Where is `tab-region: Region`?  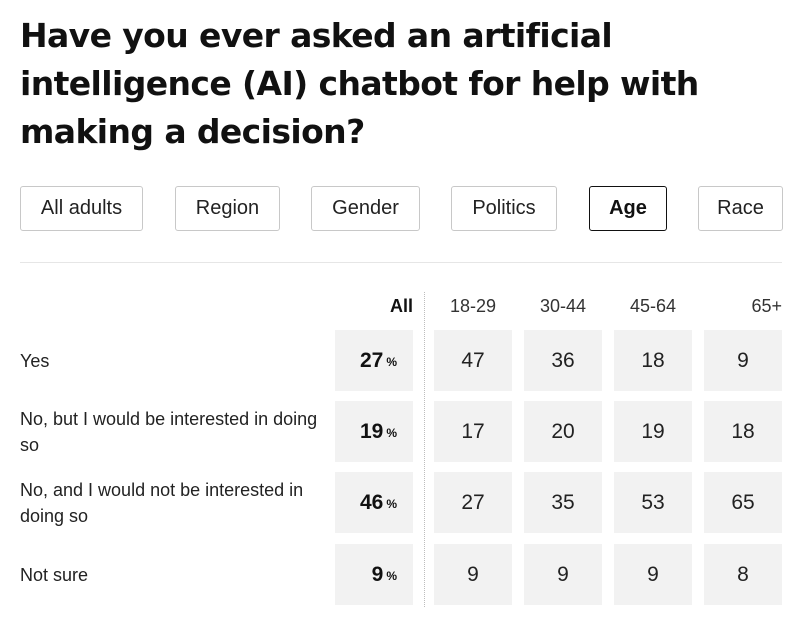
tab-region: Region is located at coordinates (227, 208).